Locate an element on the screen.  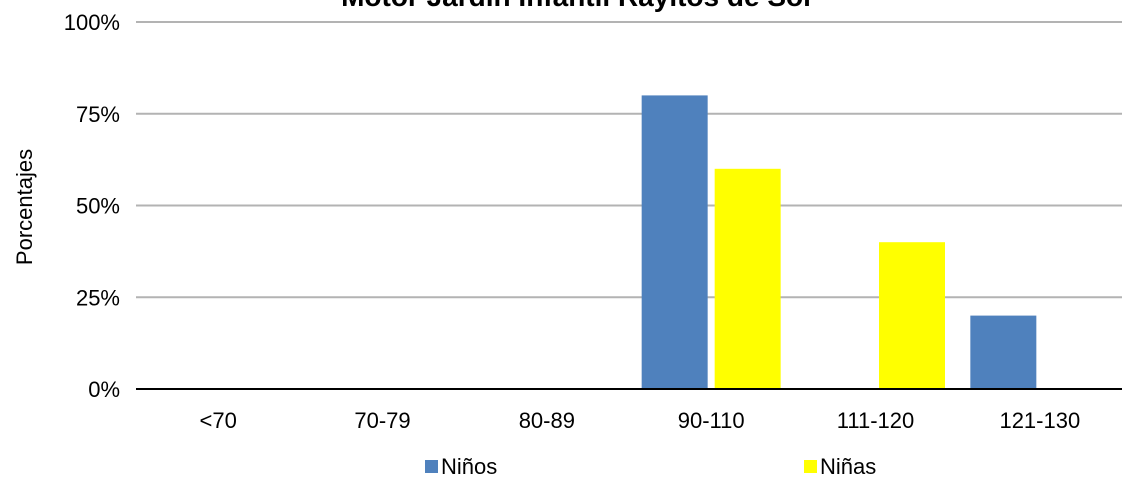
y-tick-labels: 0% 25% 50% 75% 100% is located at coordinates (92, 206).